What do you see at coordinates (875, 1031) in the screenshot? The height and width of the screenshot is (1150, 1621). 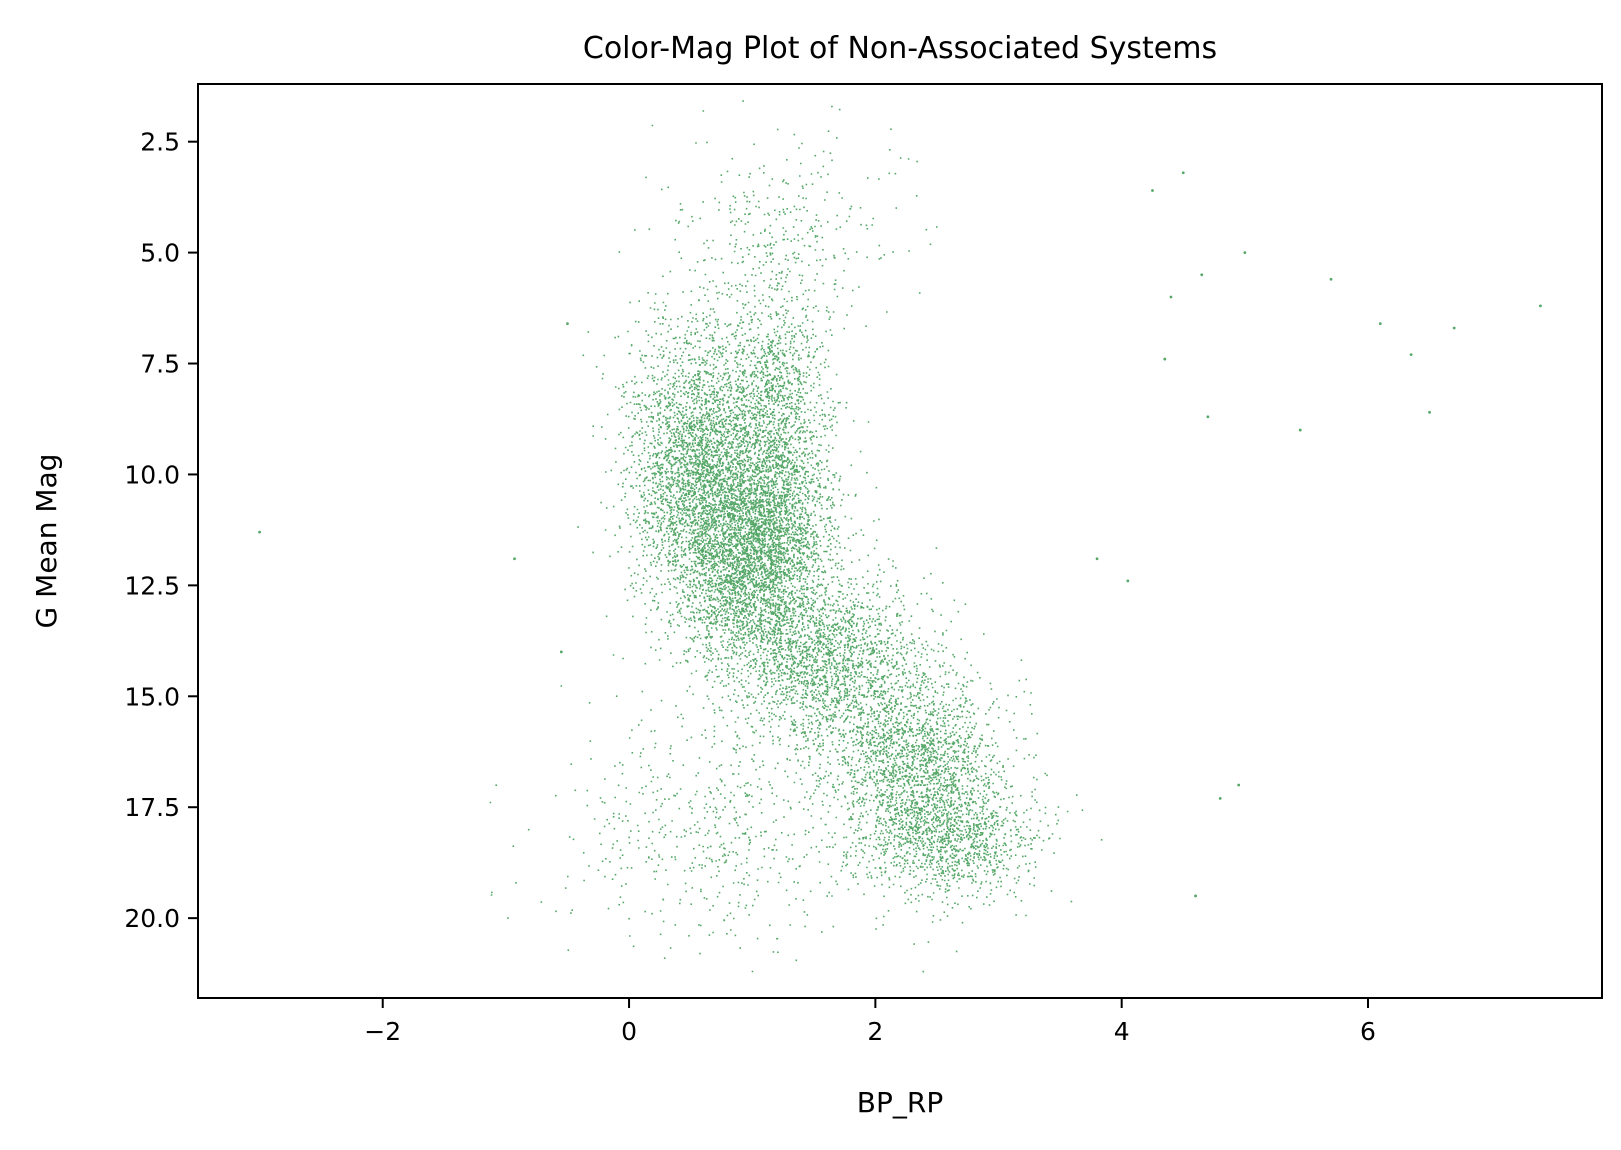 I see `x-tick-label: 2` at bounding box center [875, 1031].